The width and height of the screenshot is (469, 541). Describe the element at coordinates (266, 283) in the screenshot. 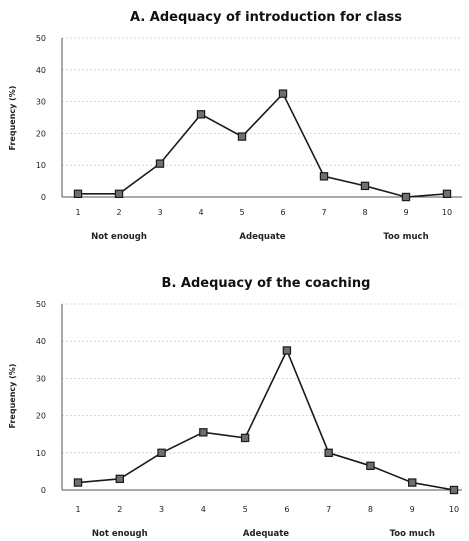

I see `chart-title: B. Adequacy of the coaching` at that location.